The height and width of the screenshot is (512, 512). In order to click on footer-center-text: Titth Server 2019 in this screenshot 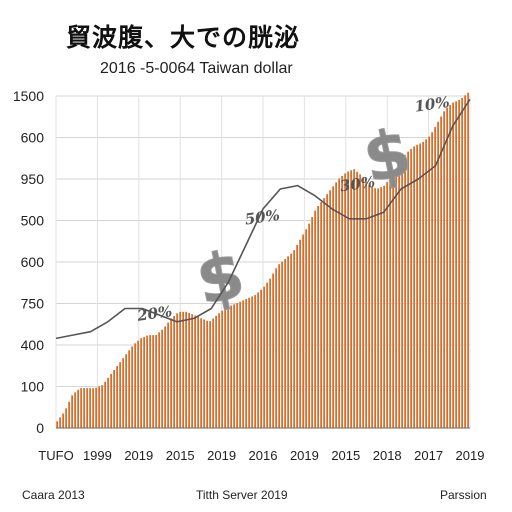, I will do `click(242, 495)`.